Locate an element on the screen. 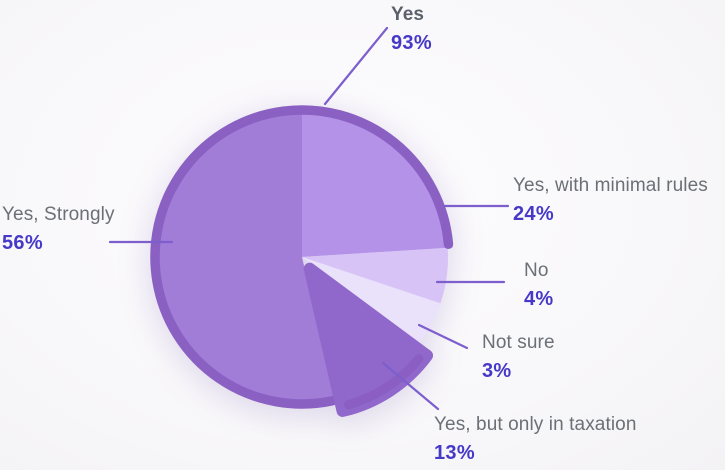  leader-not-sure is located at coordinates (443, 336).